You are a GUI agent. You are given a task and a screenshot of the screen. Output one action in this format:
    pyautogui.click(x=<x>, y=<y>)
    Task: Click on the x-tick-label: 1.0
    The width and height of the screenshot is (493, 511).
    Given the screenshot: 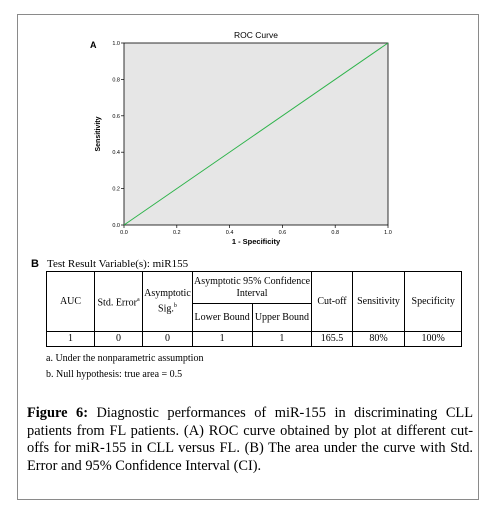 What is the action you would take?
    pyautogui.click(x=388, y=233)
    